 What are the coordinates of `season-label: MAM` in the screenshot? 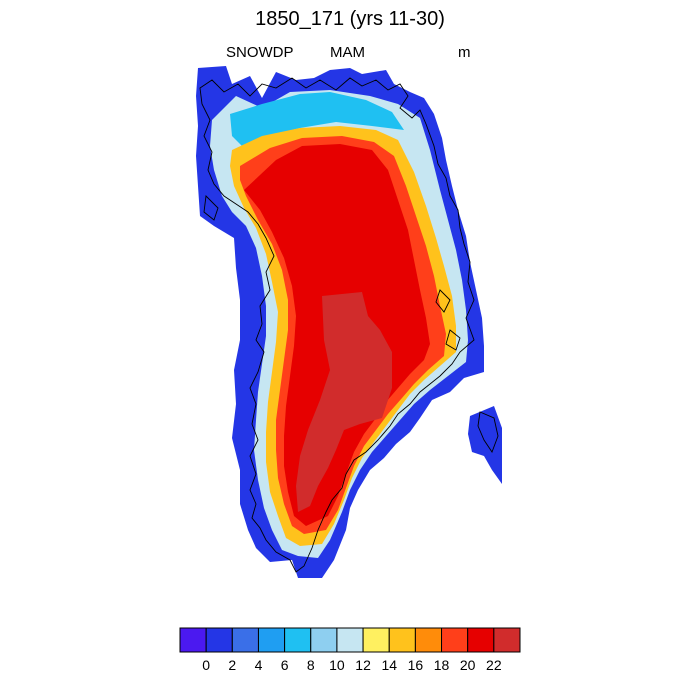 It's located at (347, 52).